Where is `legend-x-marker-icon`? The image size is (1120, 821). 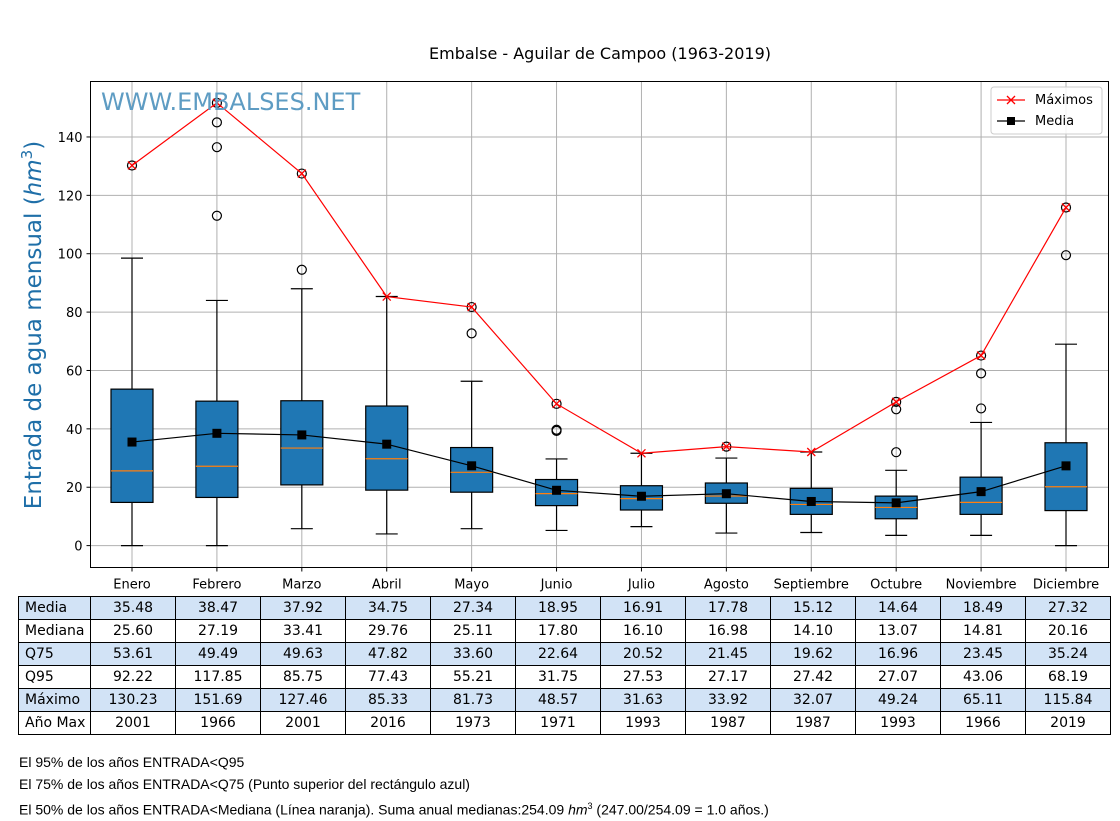 legend-x-marker-icon is located at coordinates (1011, 100).